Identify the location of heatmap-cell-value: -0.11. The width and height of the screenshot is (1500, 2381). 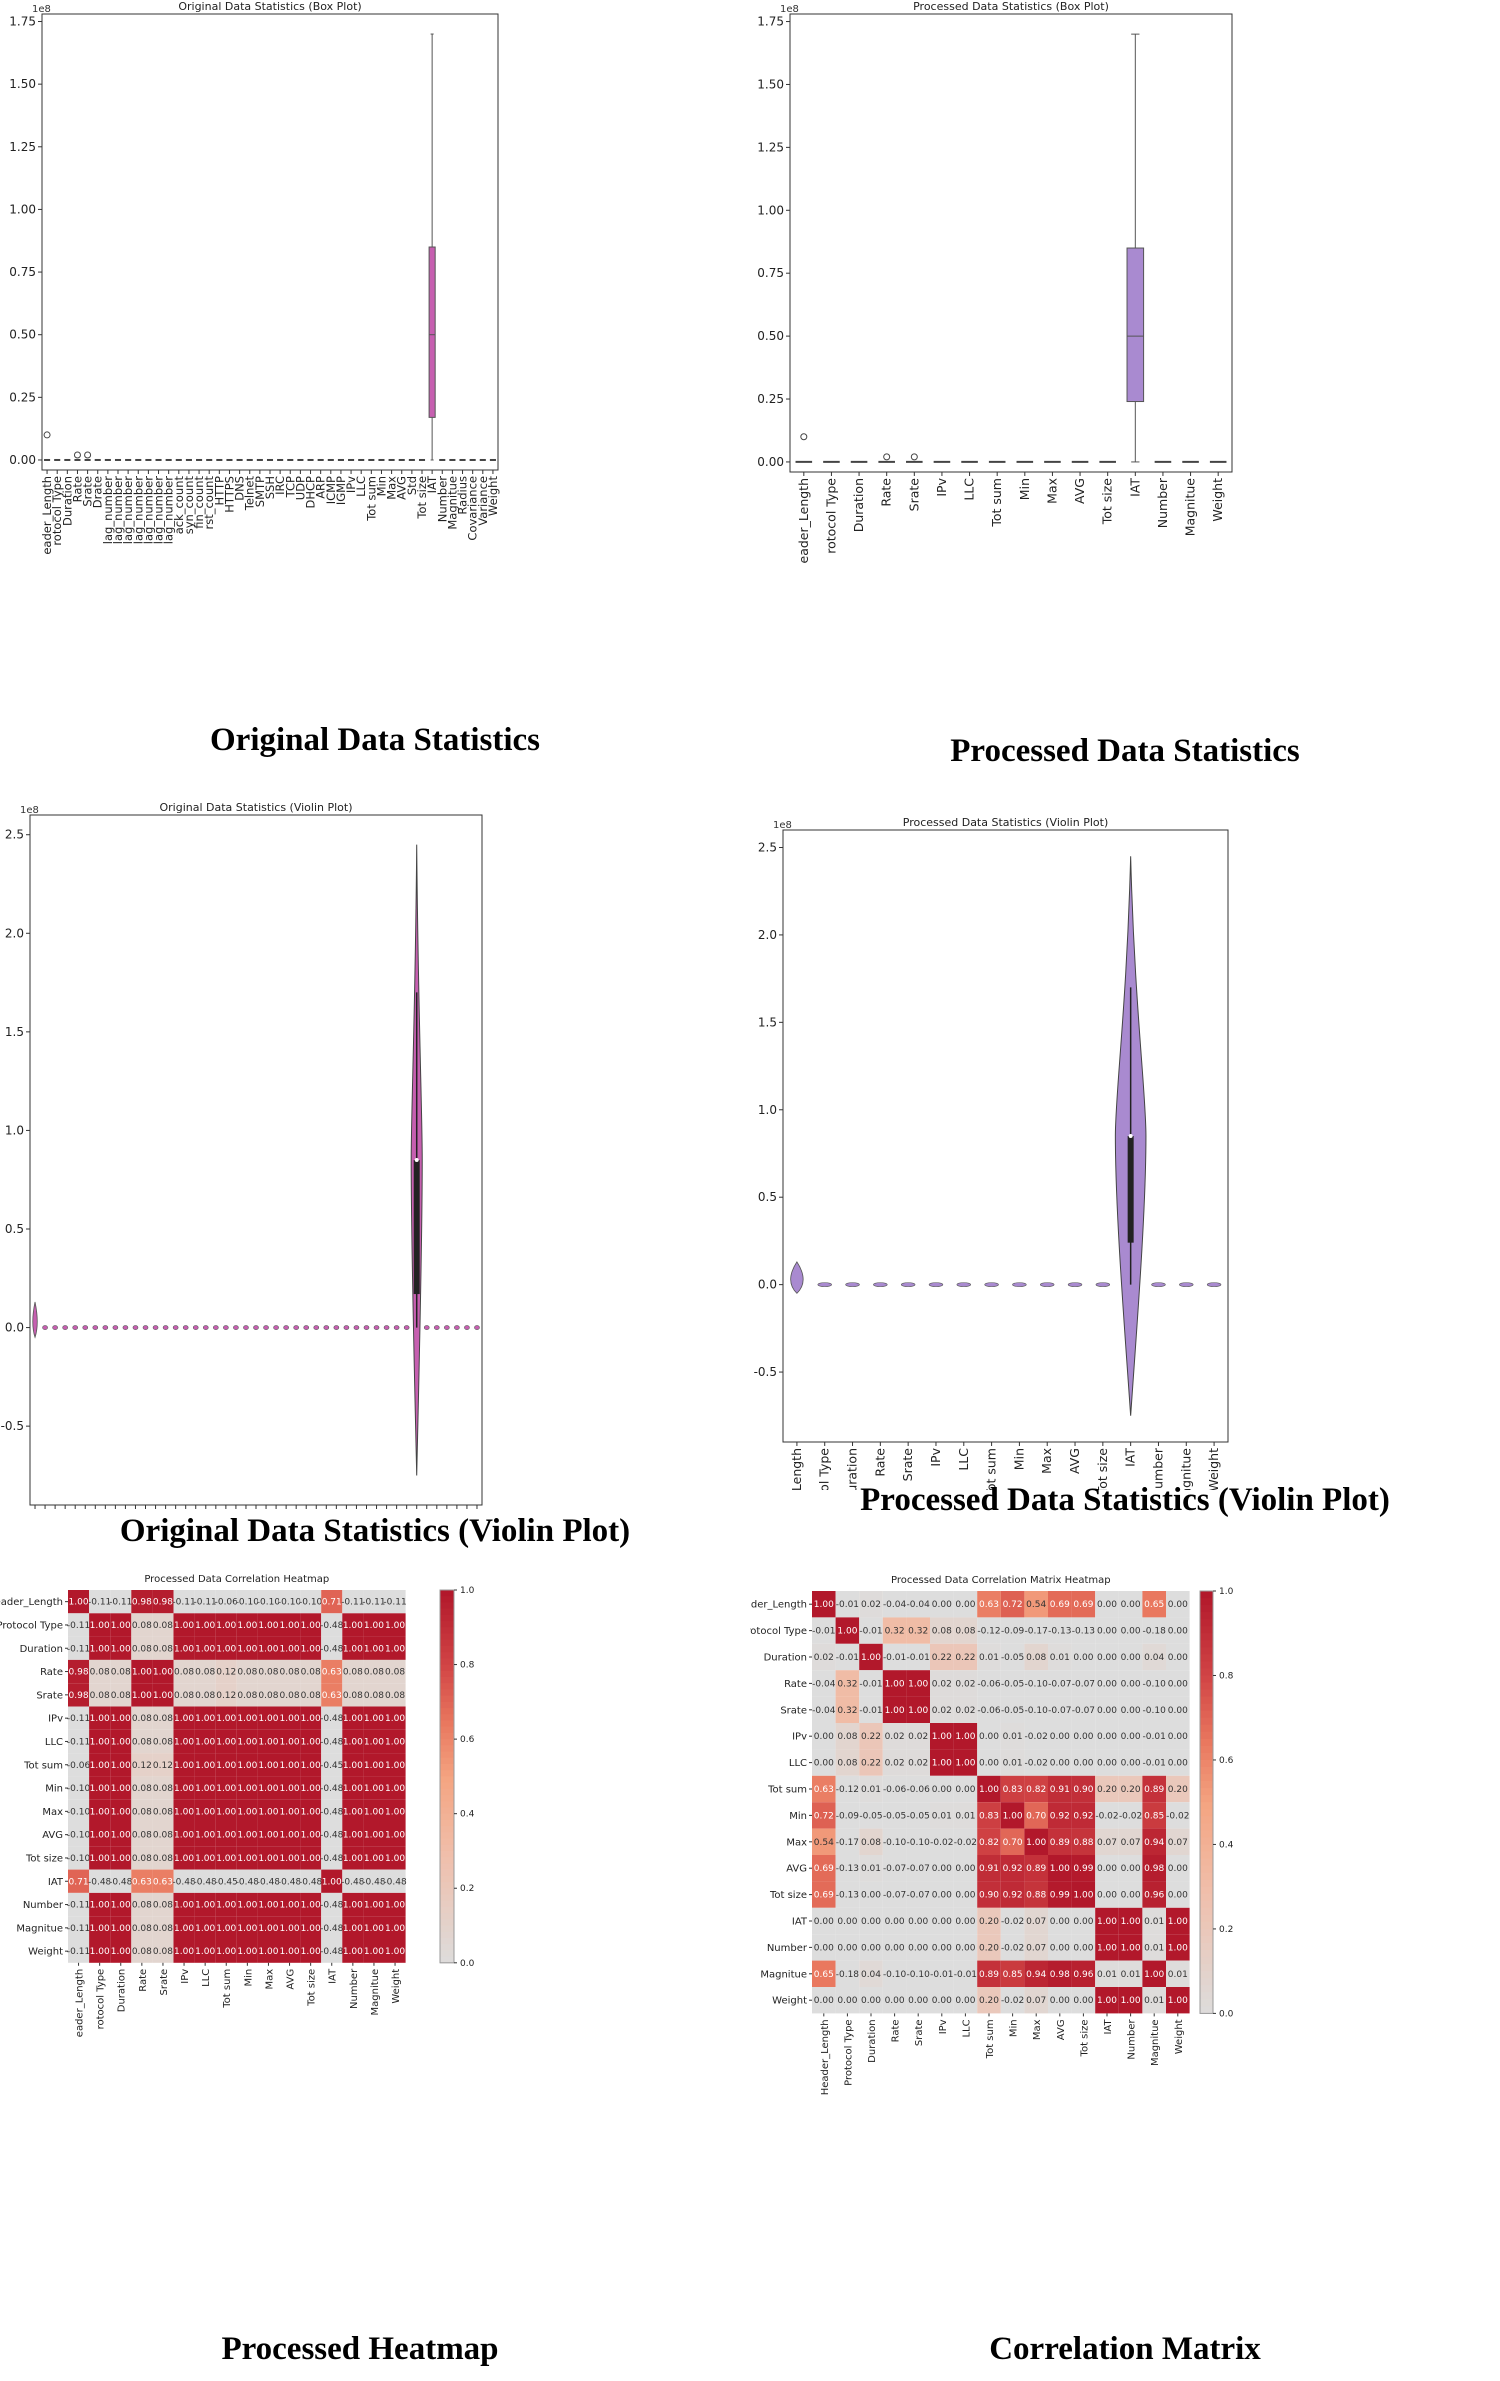
(78, 1626).